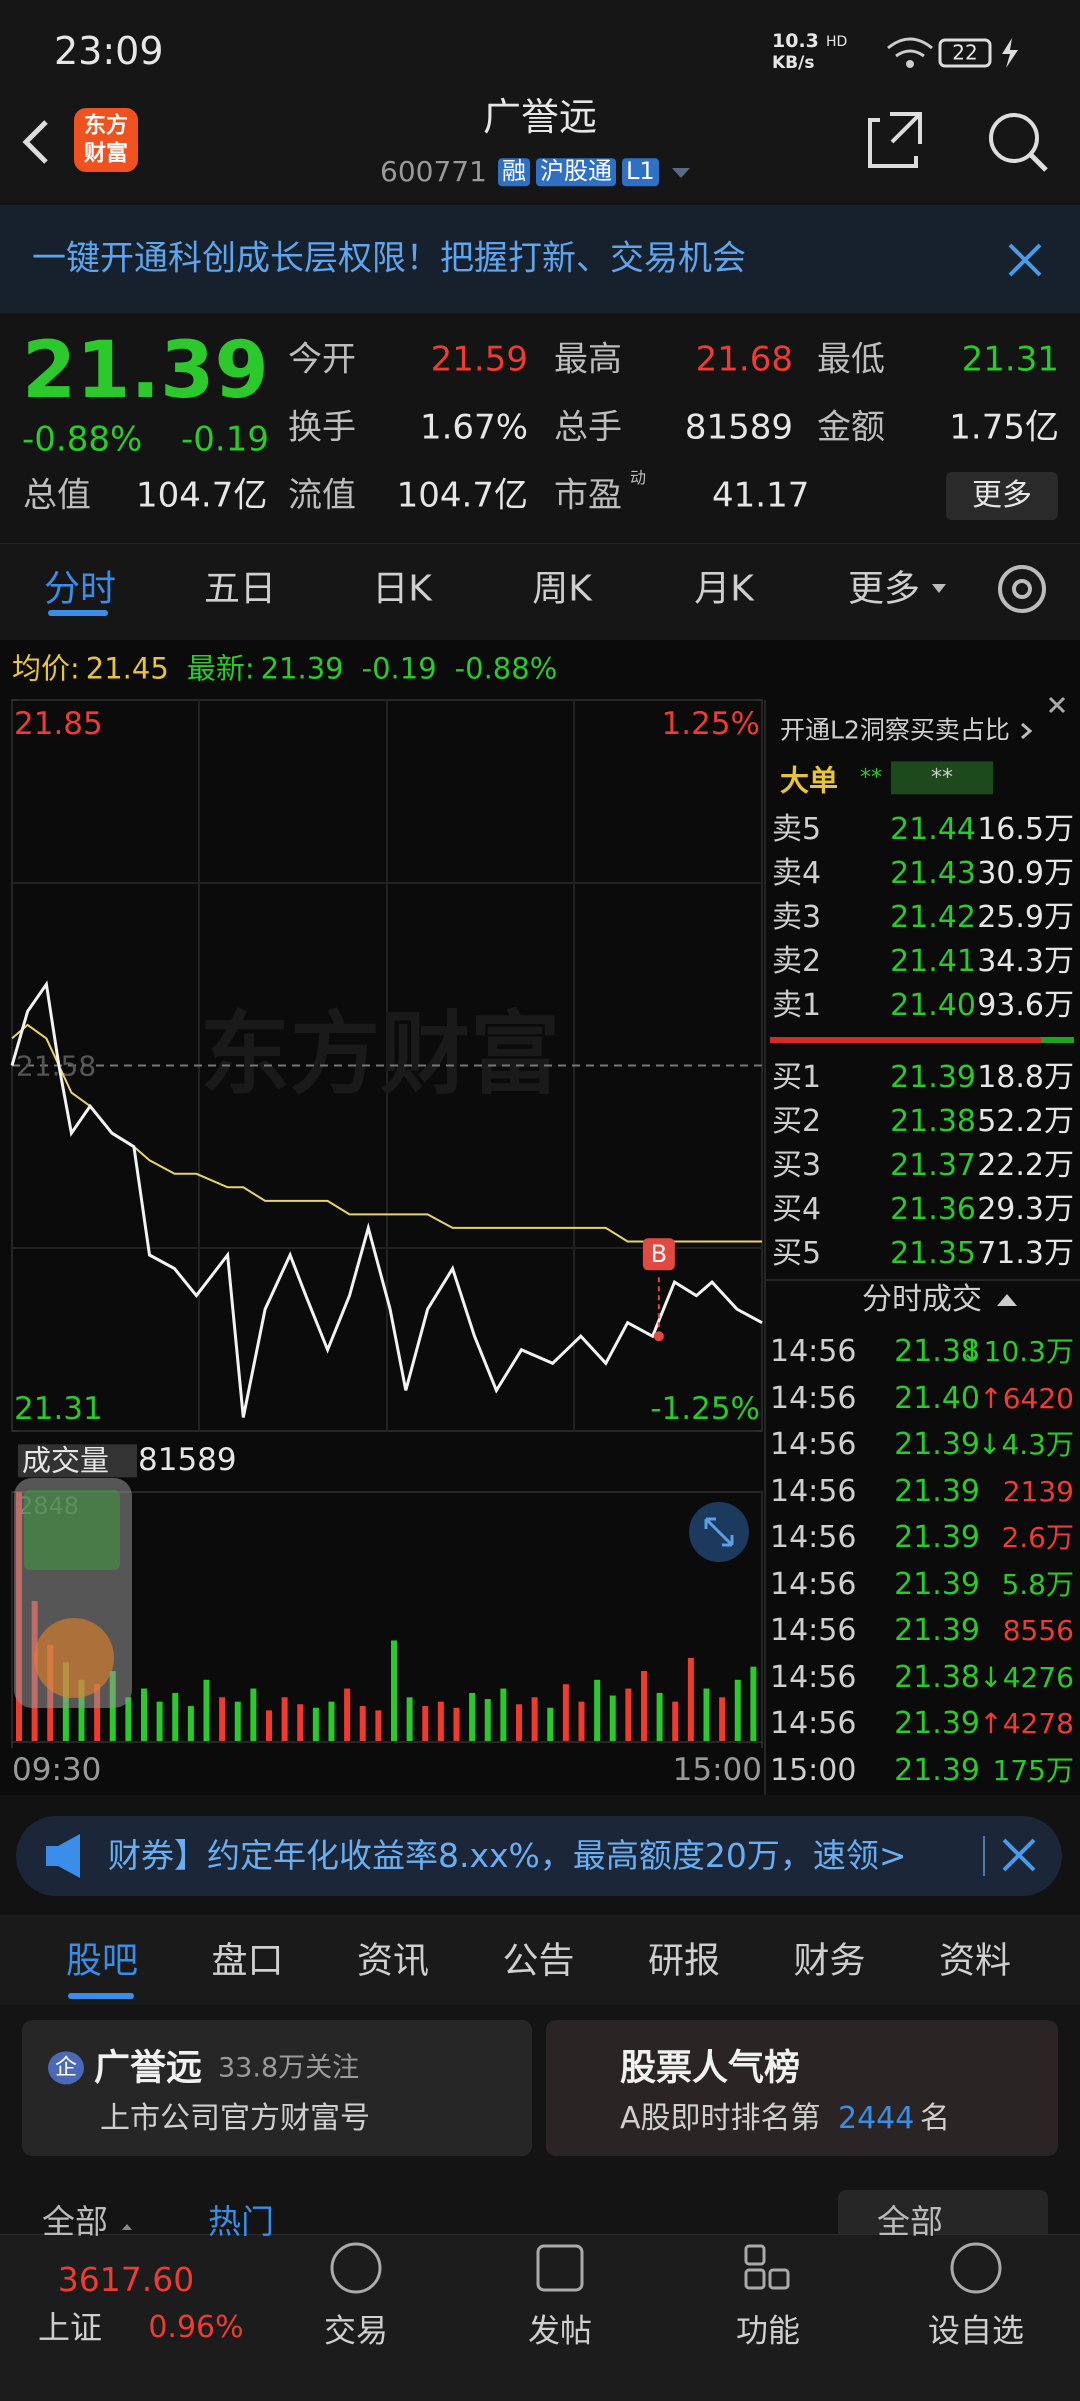 Image resolution: width=1080 pixels, height=2401 pixels. Describe the element at coordinates (1025, 1005) in the screenshot. I see `book-volume: 93.6万` at that location.